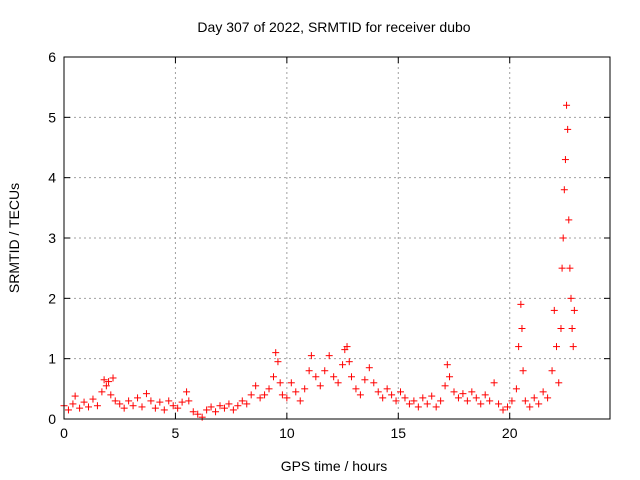 The height and width of the screenshot is (480, 640). What do you see at coordinates (52, 178) in the screenshot?
I see `y-tick-label: 4` at bounding box center [52, 178].